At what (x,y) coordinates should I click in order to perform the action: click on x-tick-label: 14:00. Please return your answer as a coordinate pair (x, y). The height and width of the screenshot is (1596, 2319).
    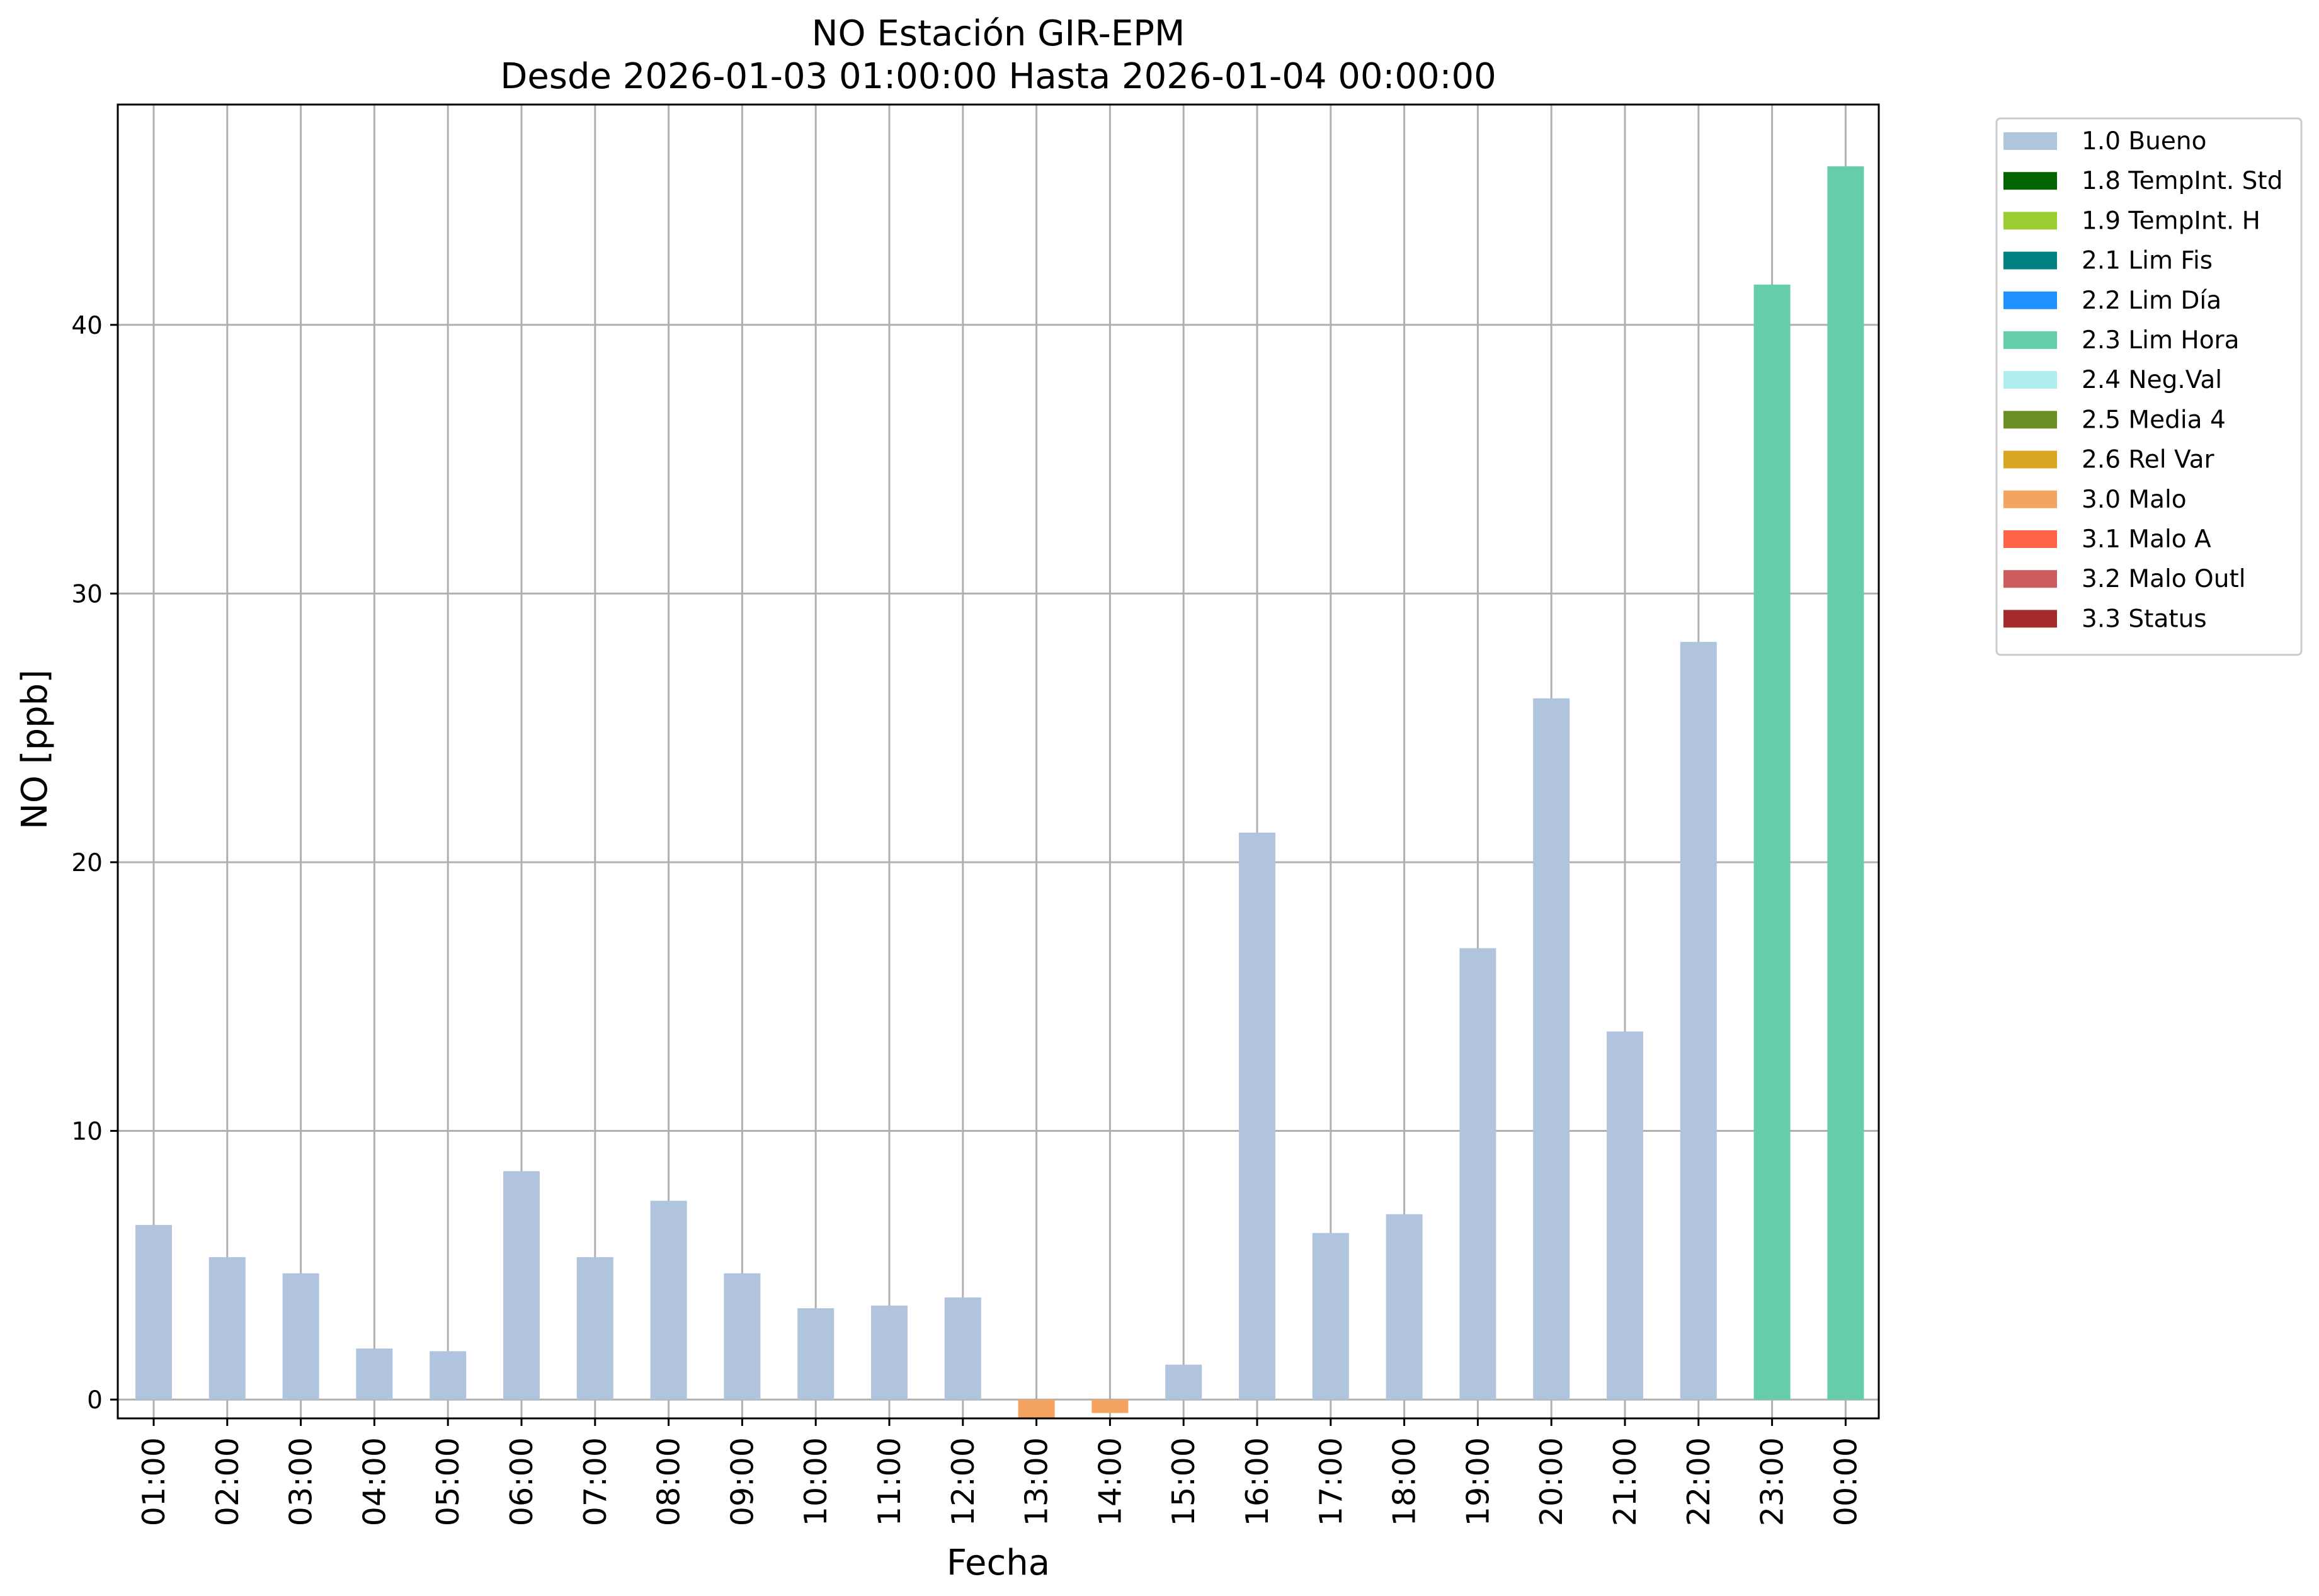
    Looking at the image, I should click on (1110, 1481).